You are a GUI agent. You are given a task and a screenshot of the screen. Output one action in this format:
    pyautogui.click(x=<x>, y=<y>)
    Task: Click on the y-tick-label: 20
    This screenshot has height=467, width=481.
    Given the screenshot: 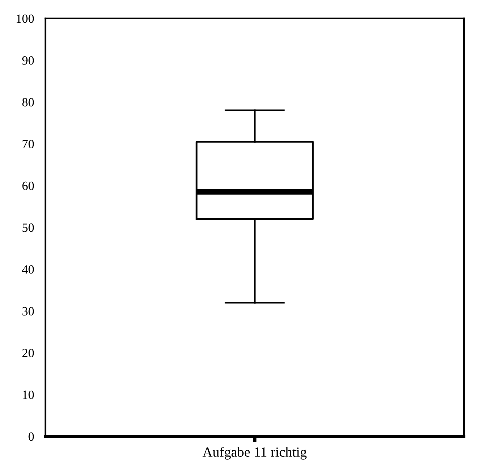 What is the action you would take?
    pyautogui.click(x=28, y=353)
    